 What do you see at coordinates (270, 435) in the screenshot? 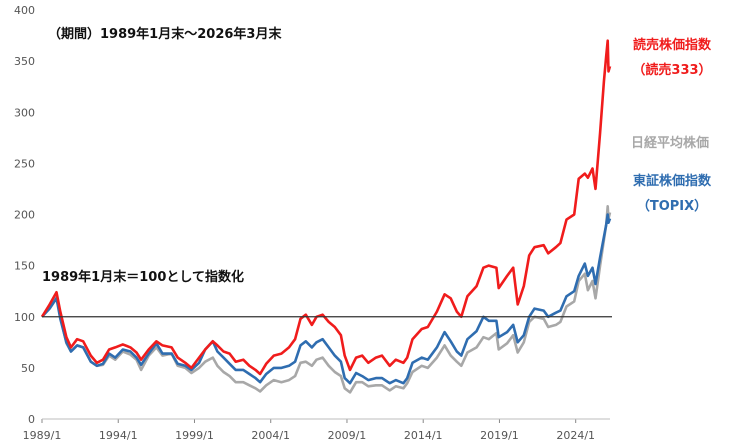
I see `x-tick-label: 2004/1` at bounding box center [270, 435].